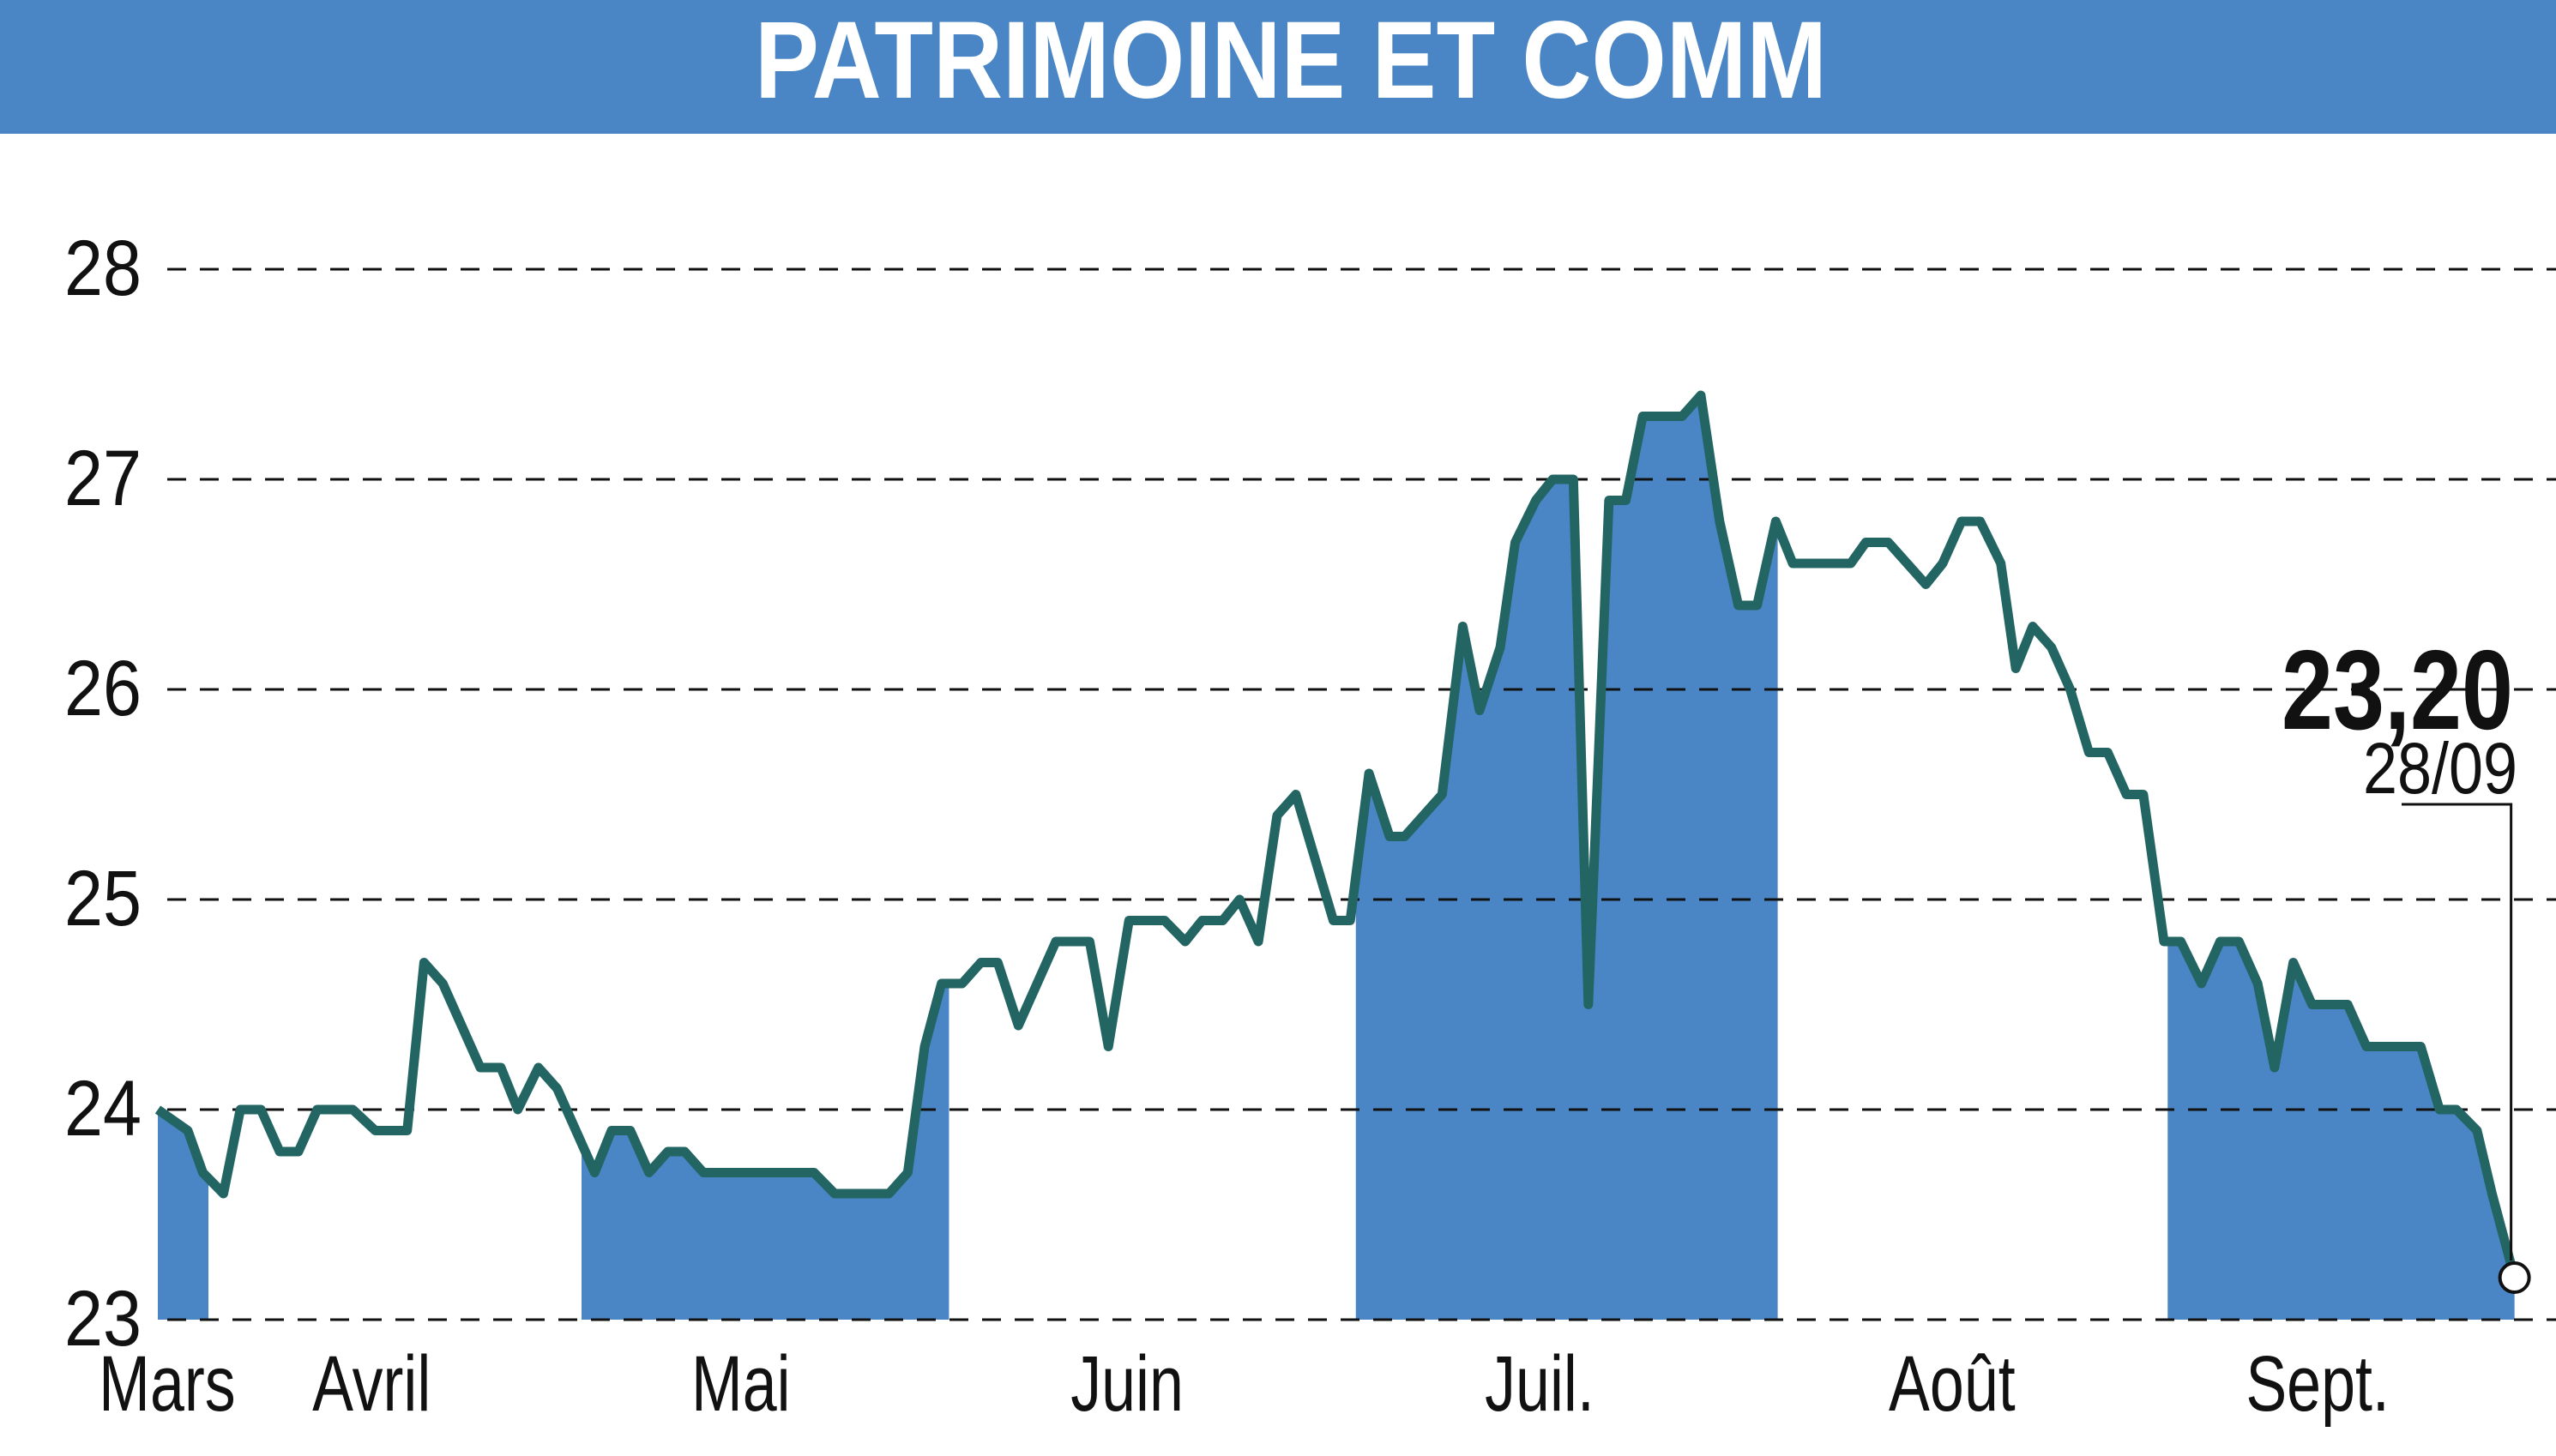 The image size is (2556, 1456). I want to click on last-date-label: 28/09, so click(2440, 768).